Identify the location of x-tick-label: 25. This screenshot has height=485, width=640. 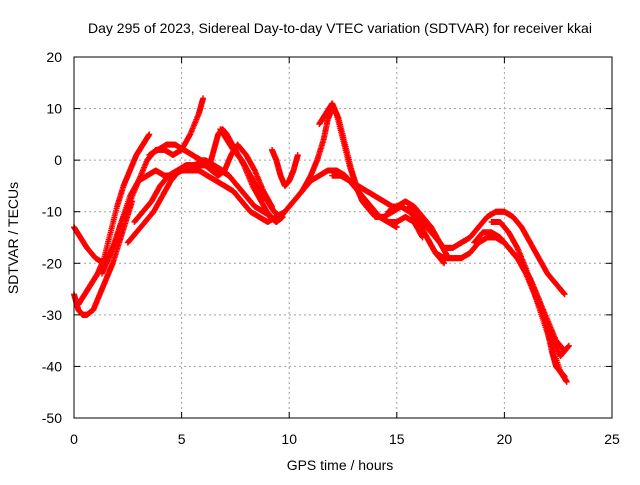
(612, 439).